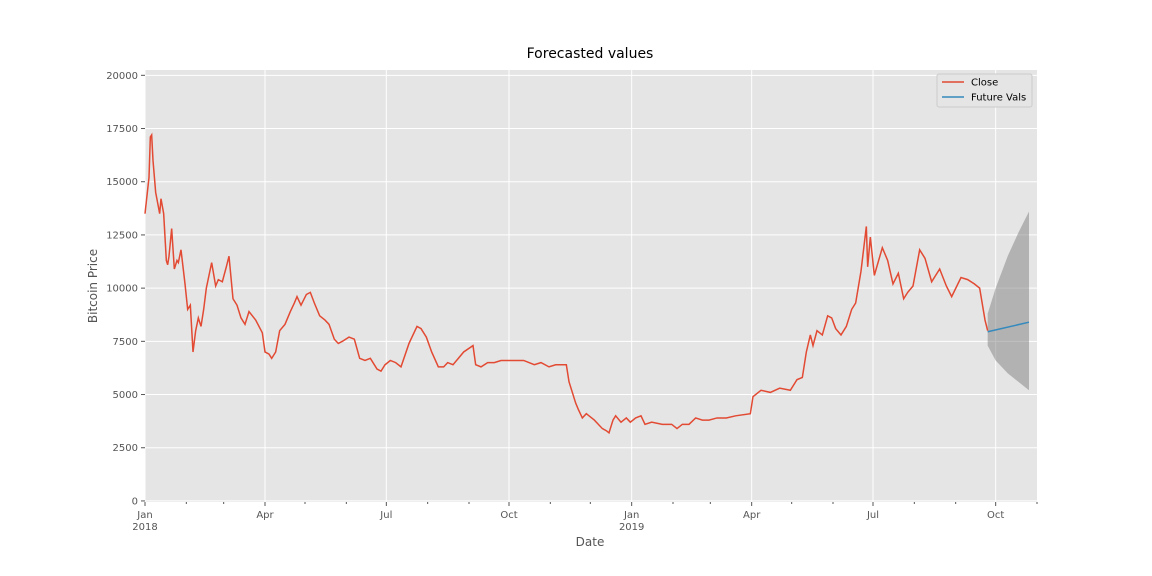 The width and height of the screenshot is (1152, 576). I want to click on y-tick-label: 2500, so click(125, 448).